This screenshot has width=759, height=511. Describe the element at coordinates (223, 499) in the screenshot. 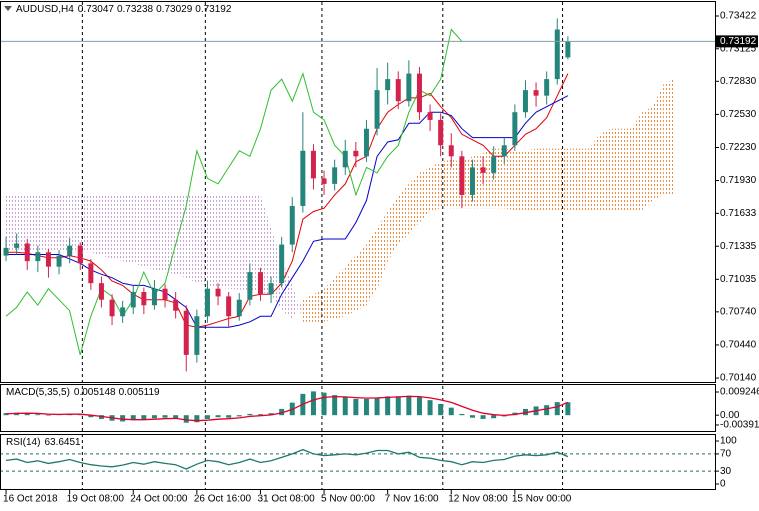

I see `x-tick-label: 26 Oct 16:00` at that location.